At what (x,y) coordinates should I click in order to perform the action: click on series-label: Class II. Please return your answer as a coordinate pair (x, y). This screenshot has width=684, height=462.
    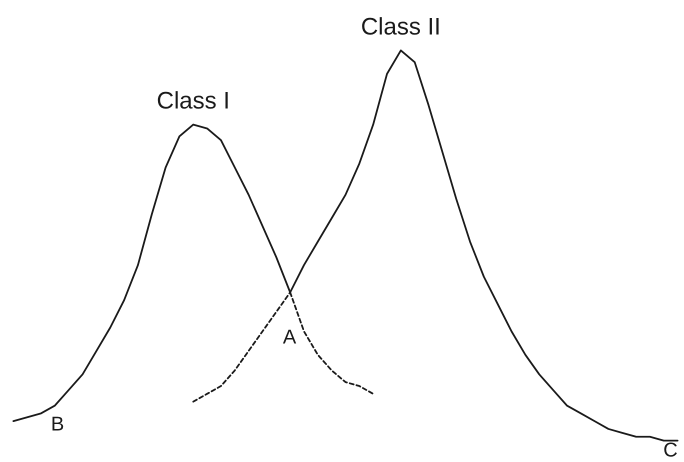
    Looking at the image, I should click on (400, 26).